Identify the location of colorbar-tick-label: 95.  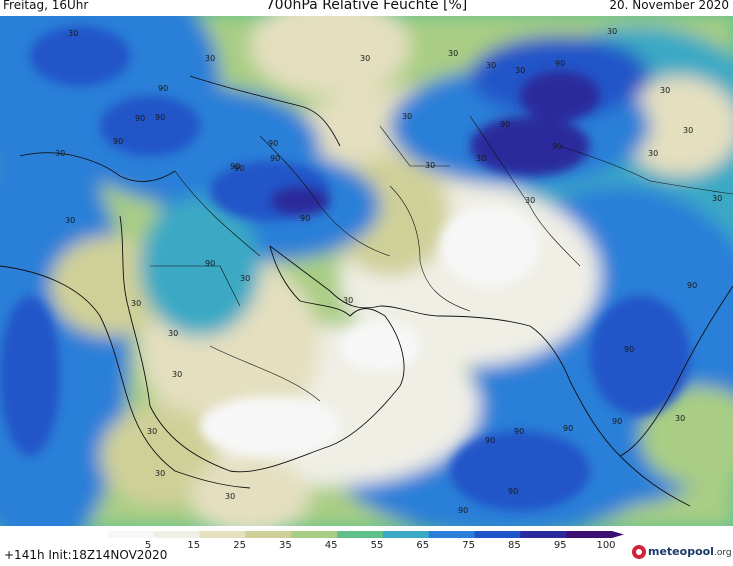
(560, 545).